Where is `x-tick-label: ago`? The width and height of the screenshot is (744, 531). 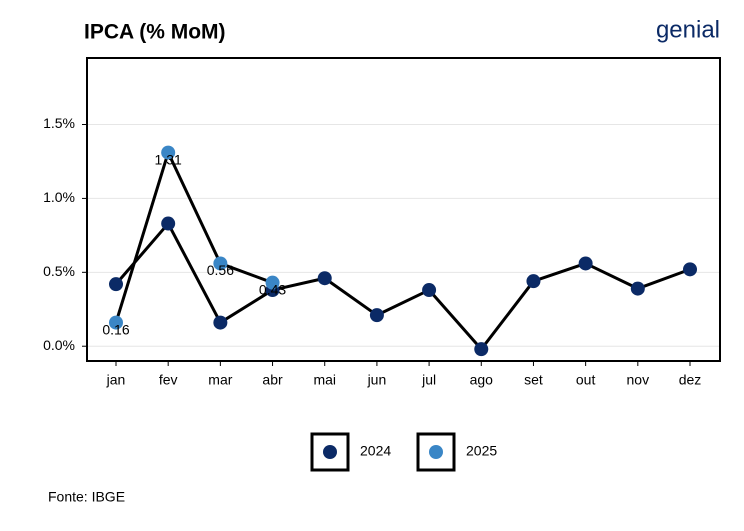
x-tick-label: ago is located at coordinates (482, 380).